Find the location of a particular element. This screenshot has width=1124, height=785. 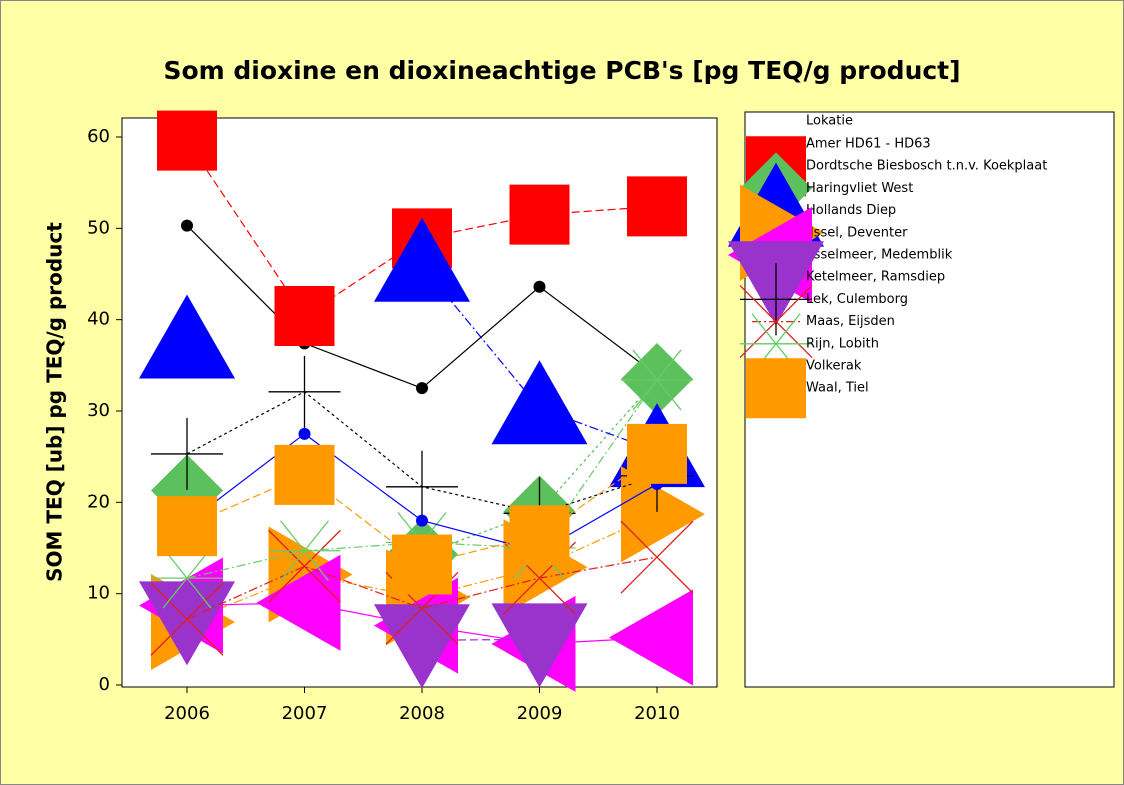

y-tick-label: 50 is located at coordinates (98, 227).